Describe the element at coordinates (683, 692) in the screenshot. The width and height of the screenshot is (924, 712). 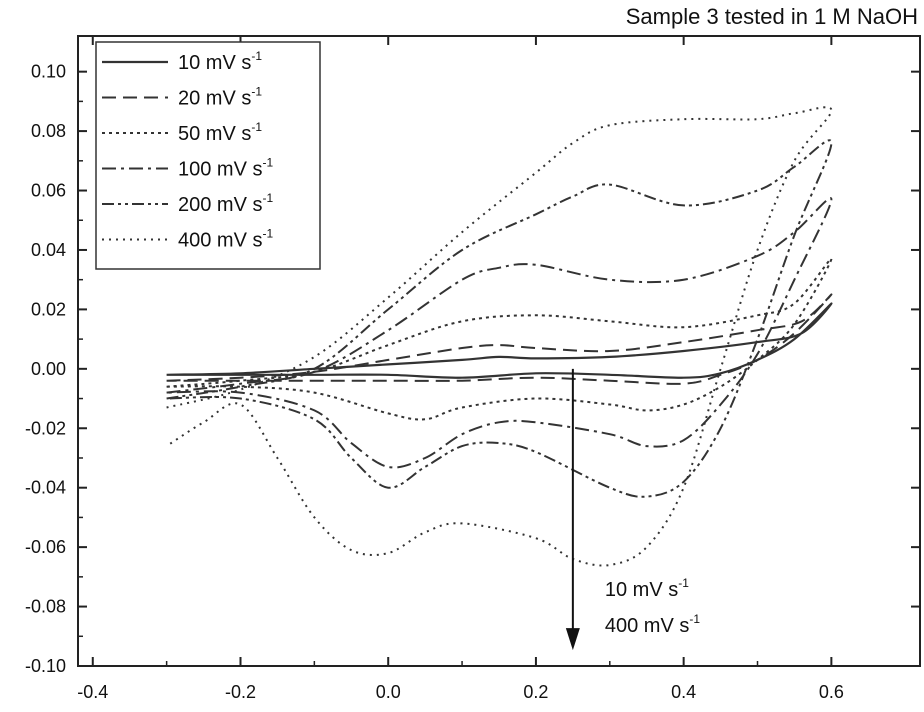
I see `x-tick-label: 0.4` at that location.